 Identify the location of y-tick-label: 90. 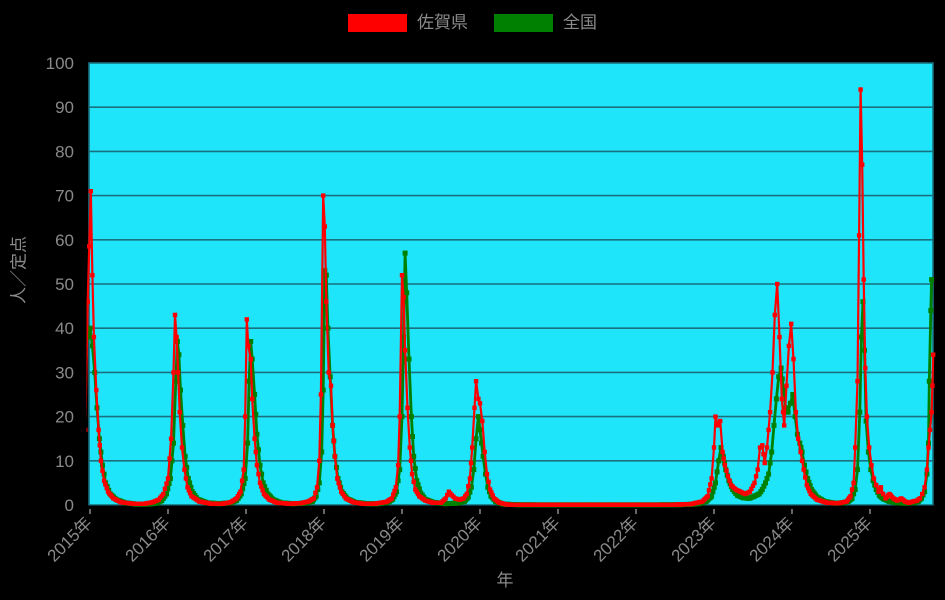
(64, 107).